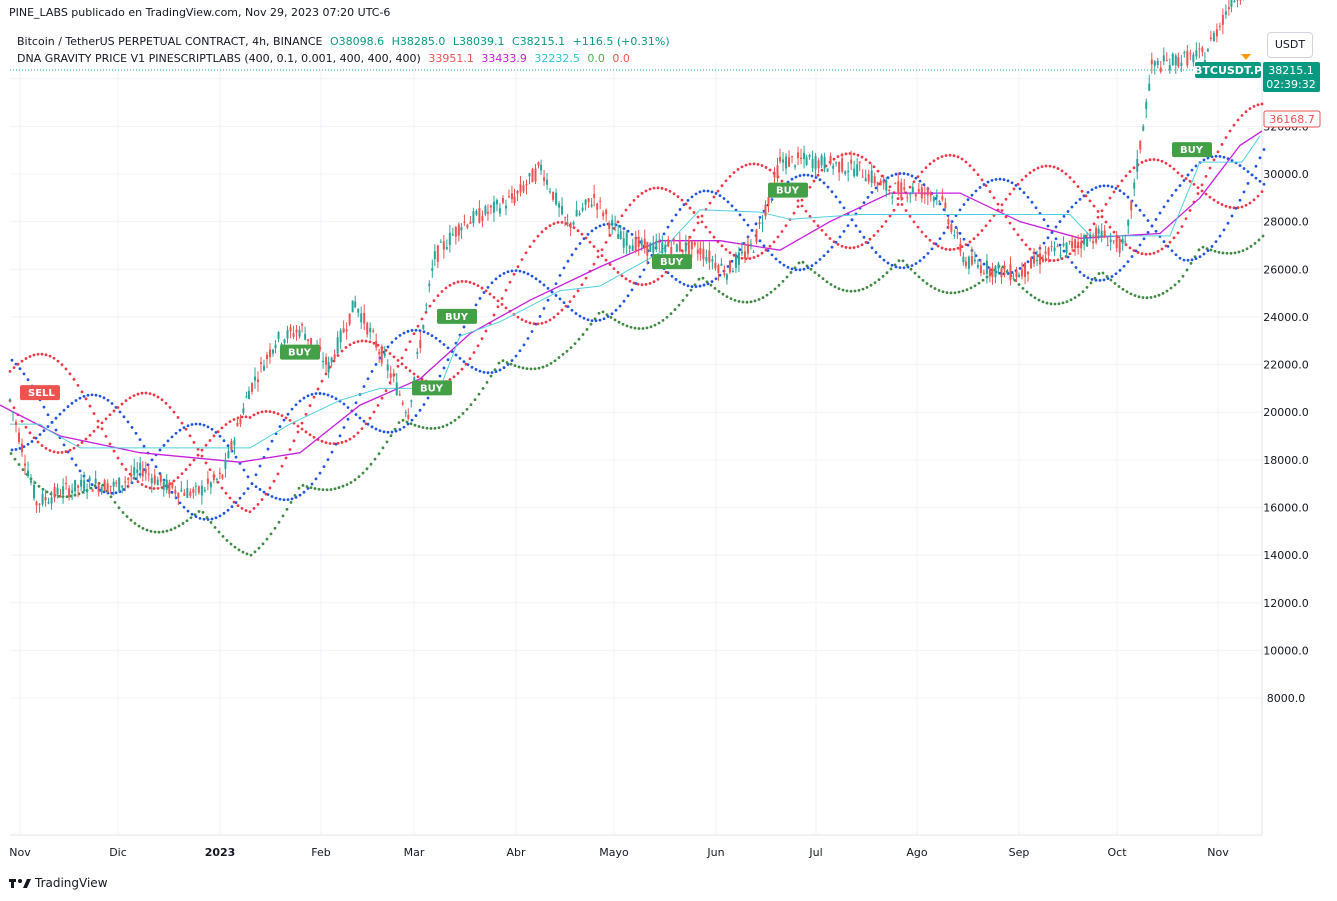 The width and height of the screenshot is (1337, 901). Describe the element at coordinates (1286, 460) in the screenshot. I see `y-tick-label: 18000.0` at that location.